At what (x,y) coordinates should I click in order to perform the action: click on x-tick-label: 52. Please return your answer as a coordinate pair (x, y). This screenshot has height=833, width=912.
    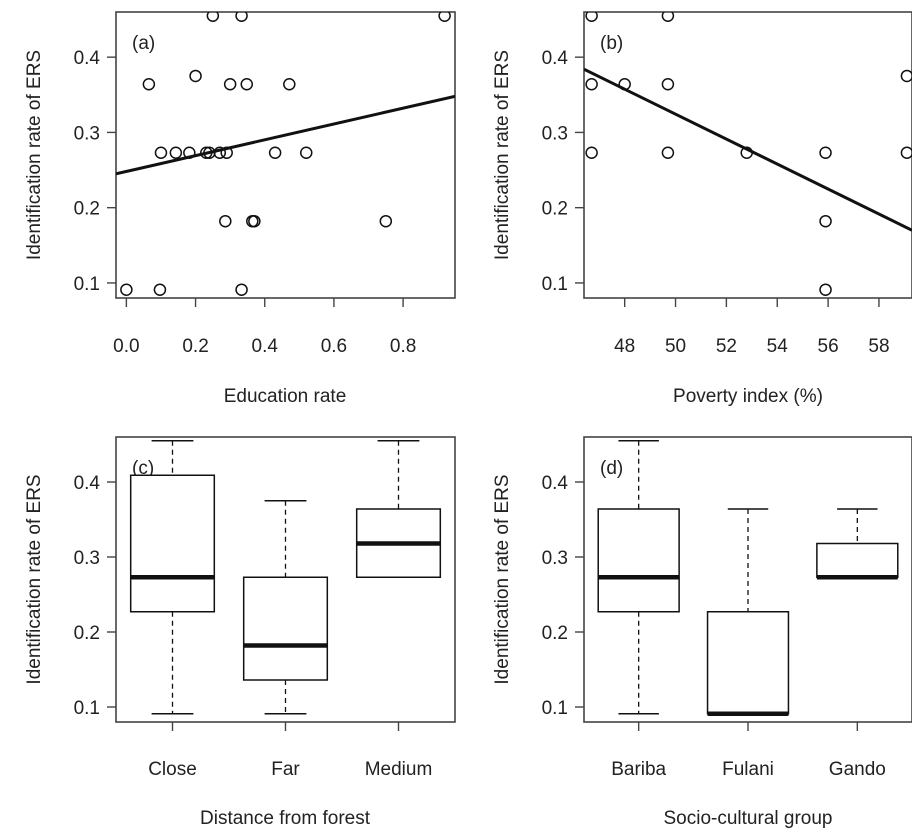
    Looking at the image, I should click on (726, 346).